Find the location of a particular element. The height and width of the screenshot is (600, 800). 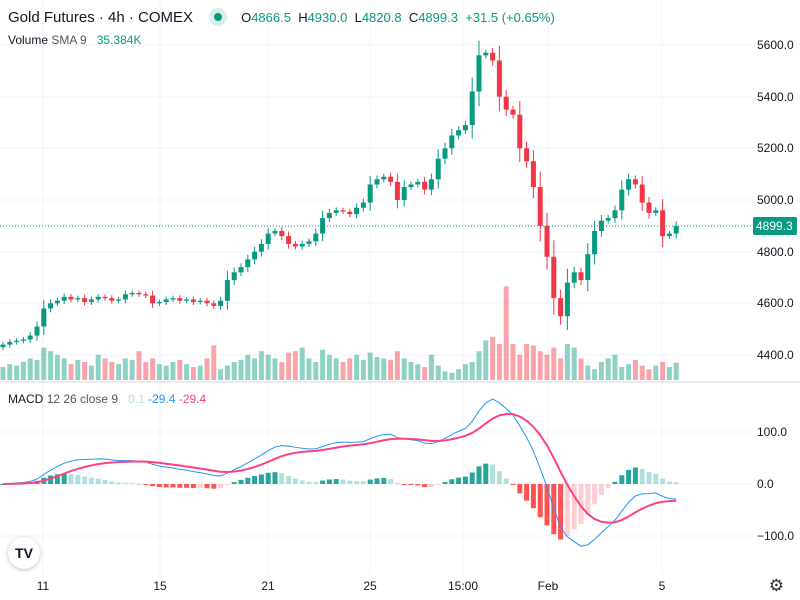

time-axis-label: 5 is located at coordinates (662, 586).